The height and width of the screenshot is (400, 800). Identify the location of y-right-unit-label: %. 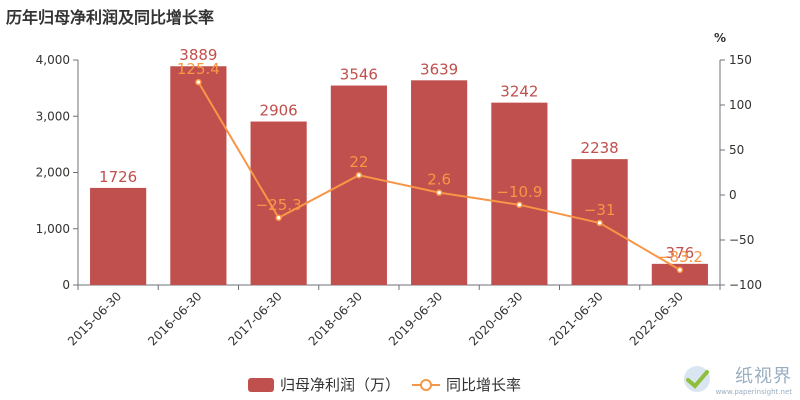
(720, 38).